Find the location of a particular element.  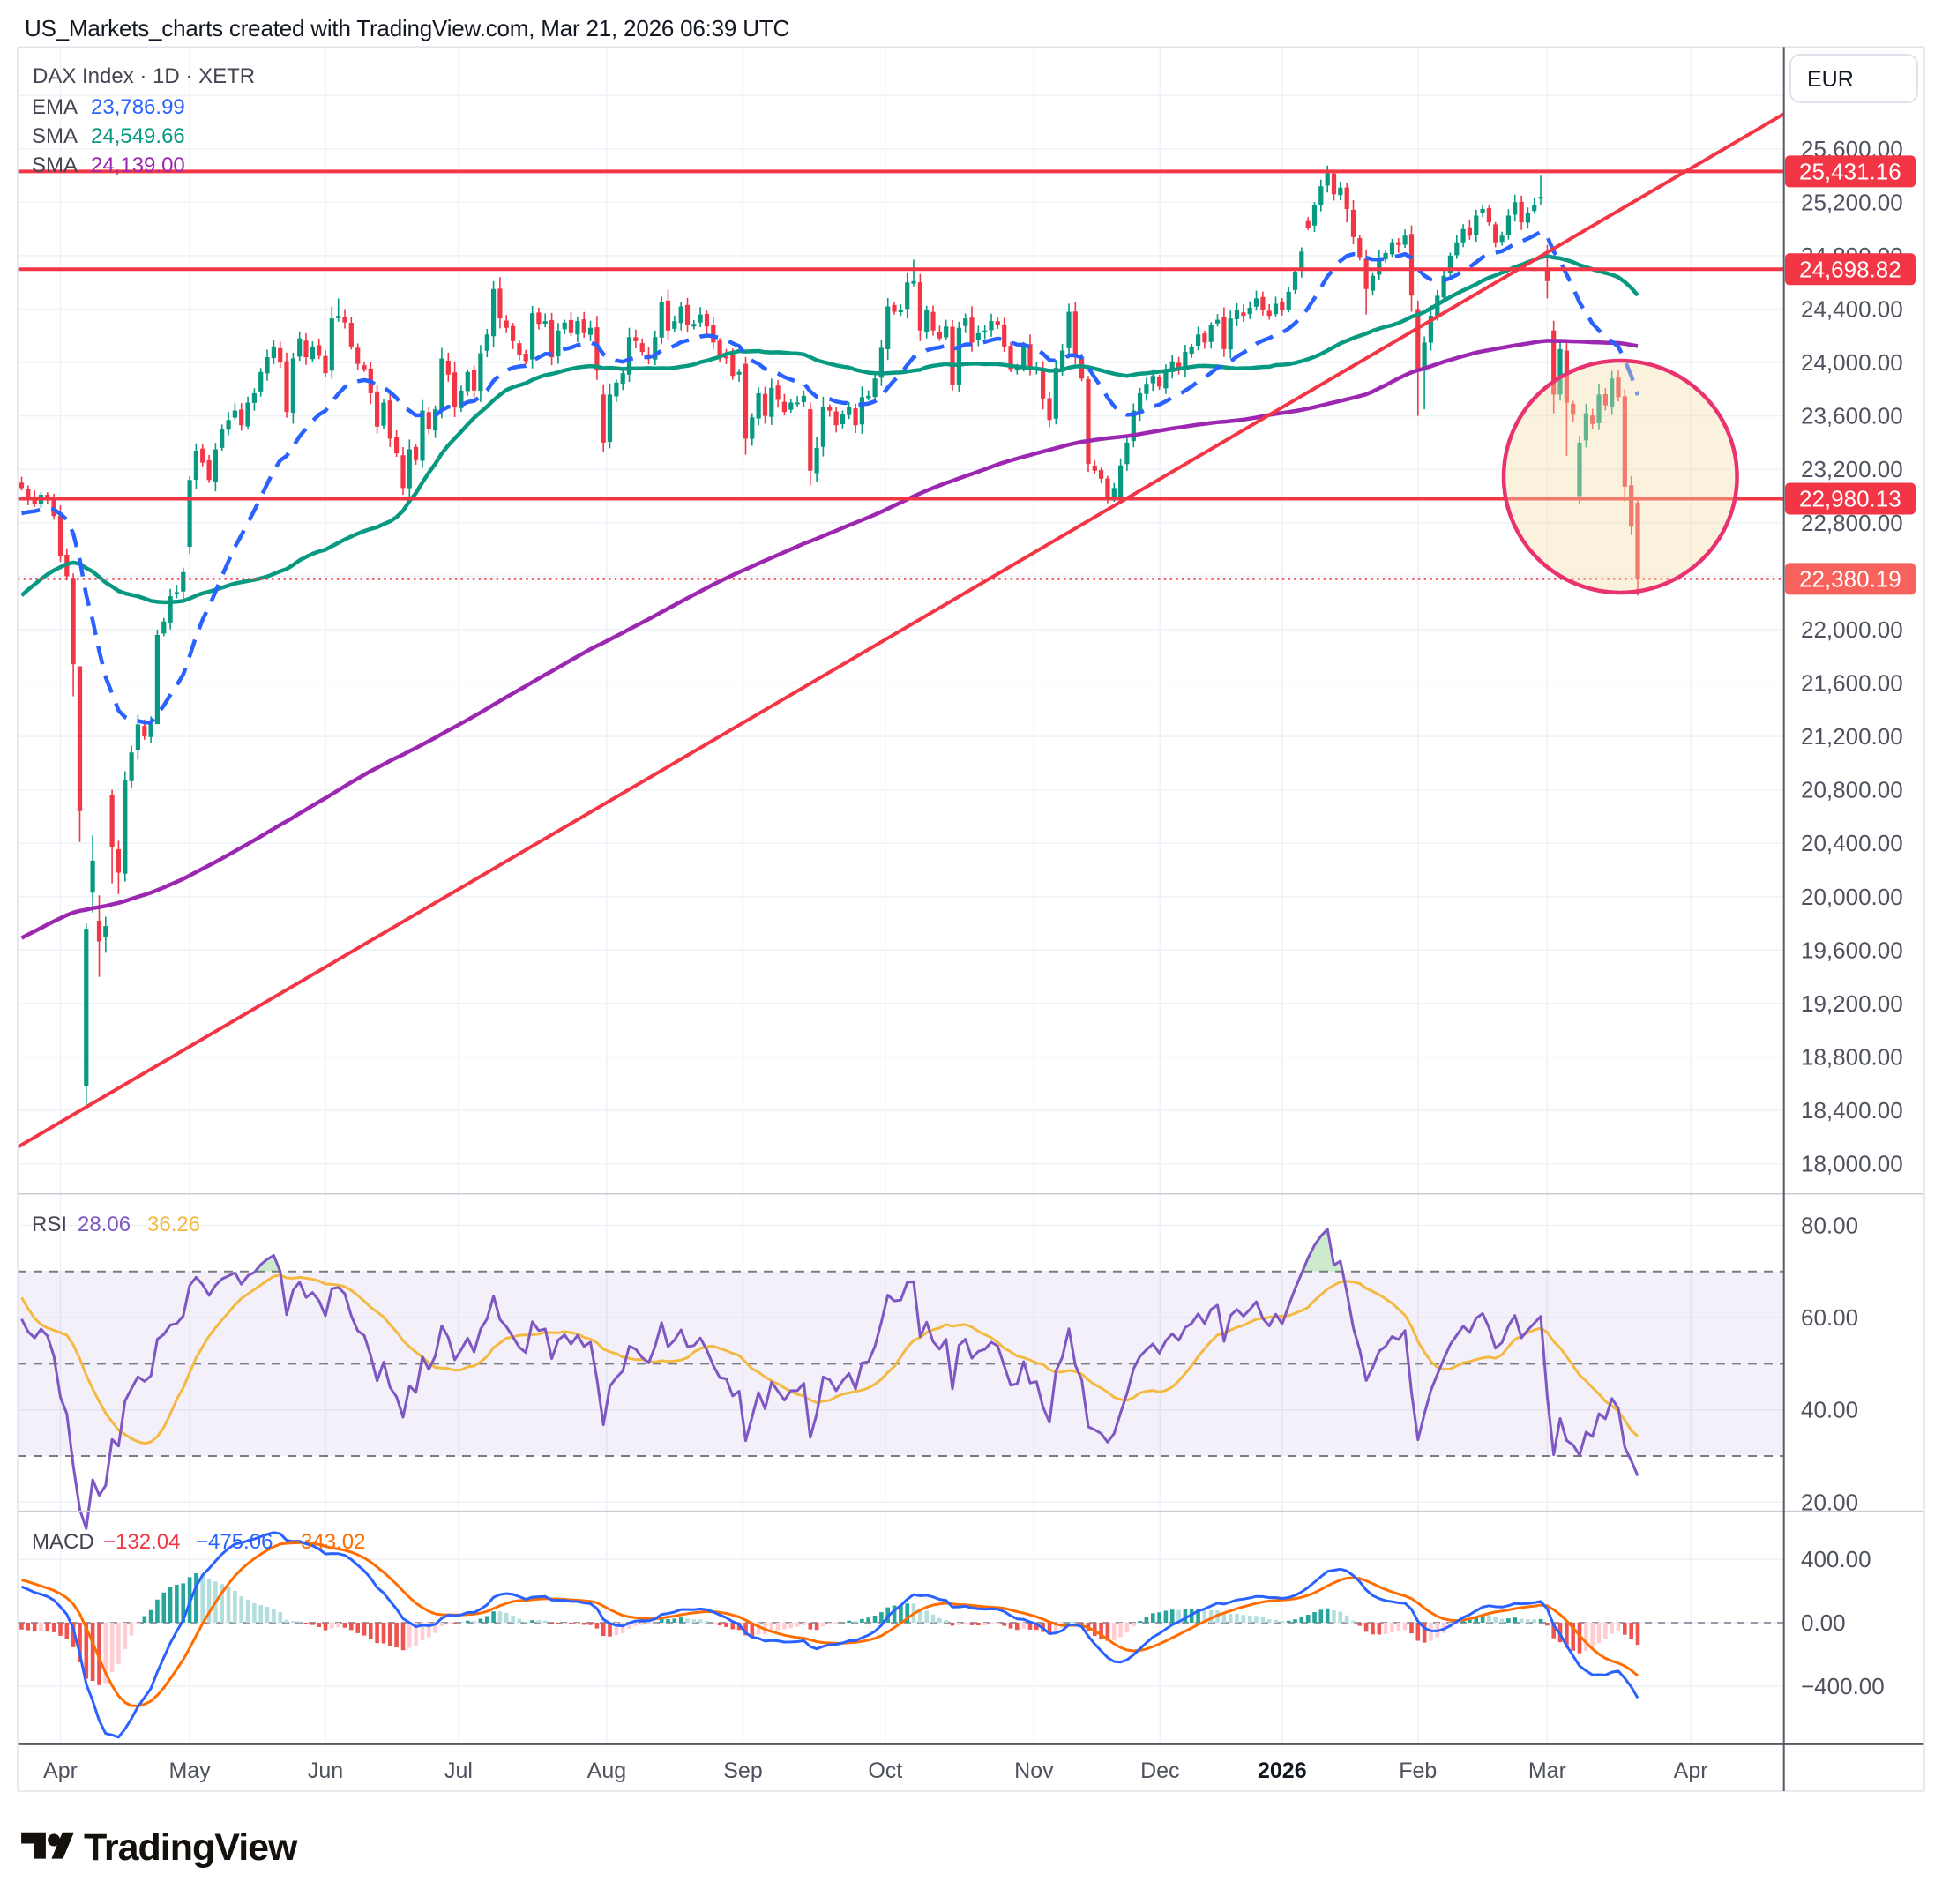

svg-text: 19,200.00 is located at coordinates (1852, 1003).